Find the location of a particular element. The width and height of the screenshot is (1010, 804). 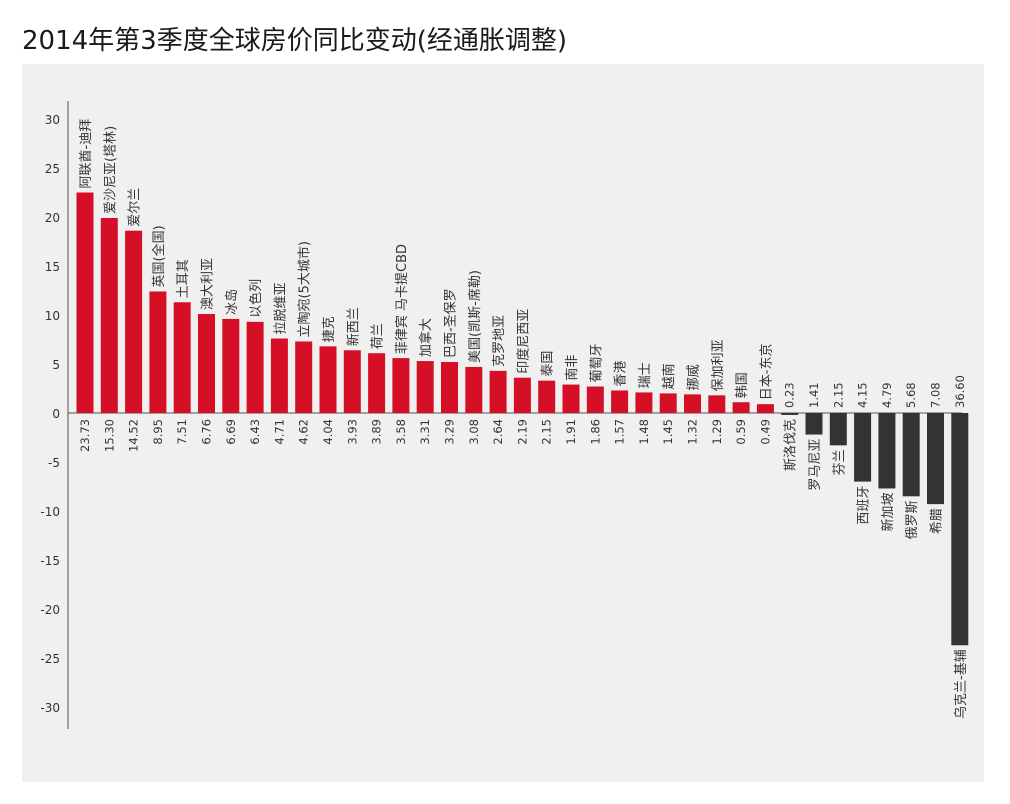

category-label: 保加利亚 is located at coordinates (718, 365).